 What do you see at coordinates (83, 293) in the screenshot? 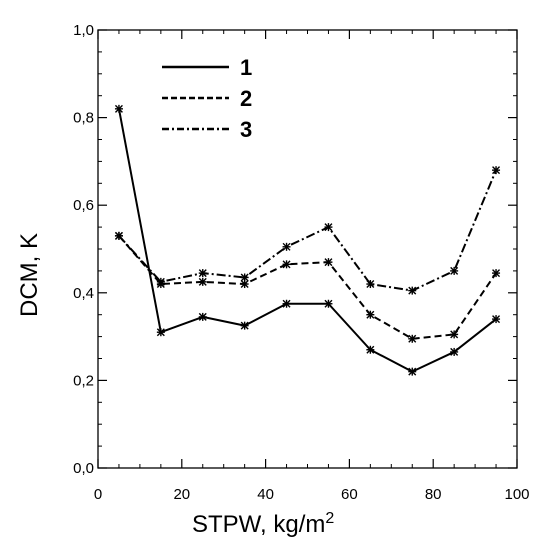
I see `y-tick-label: 0,4` at bounding box center [83, 293].